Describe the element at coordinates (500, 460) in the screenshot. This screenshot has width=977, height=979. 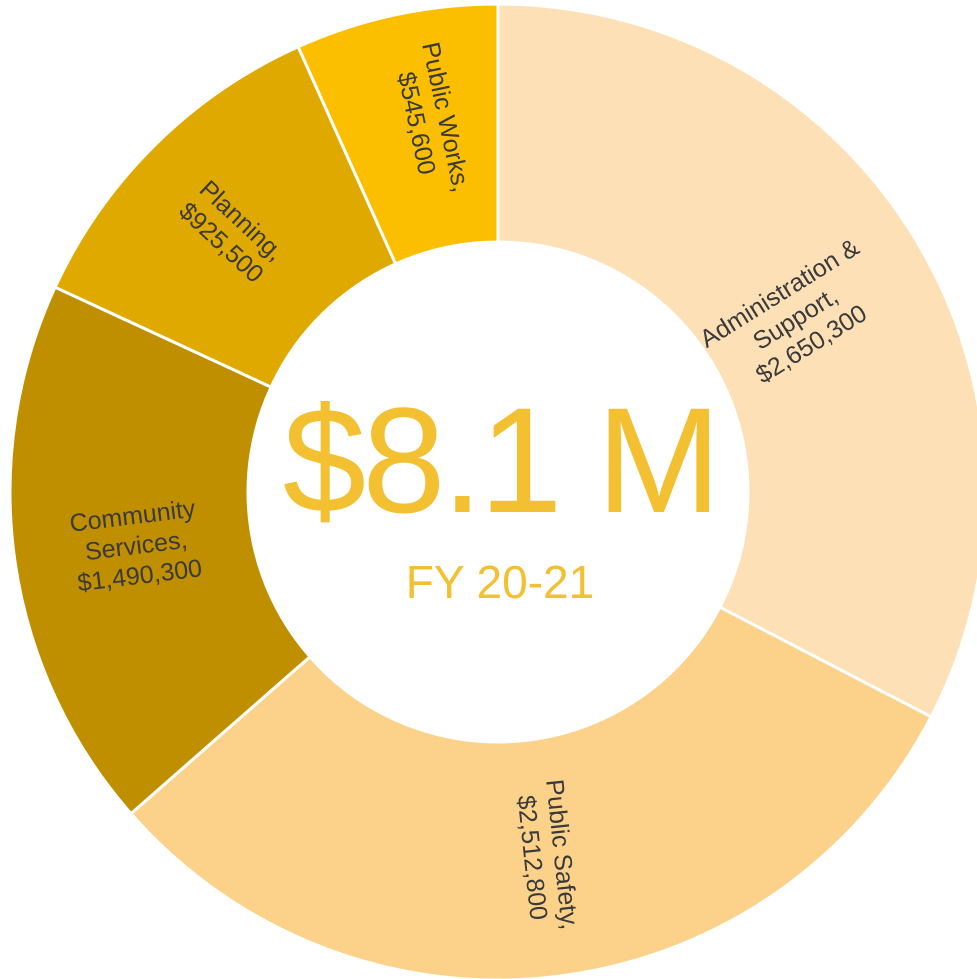
I see `center-total: $8.1 M` at that location.